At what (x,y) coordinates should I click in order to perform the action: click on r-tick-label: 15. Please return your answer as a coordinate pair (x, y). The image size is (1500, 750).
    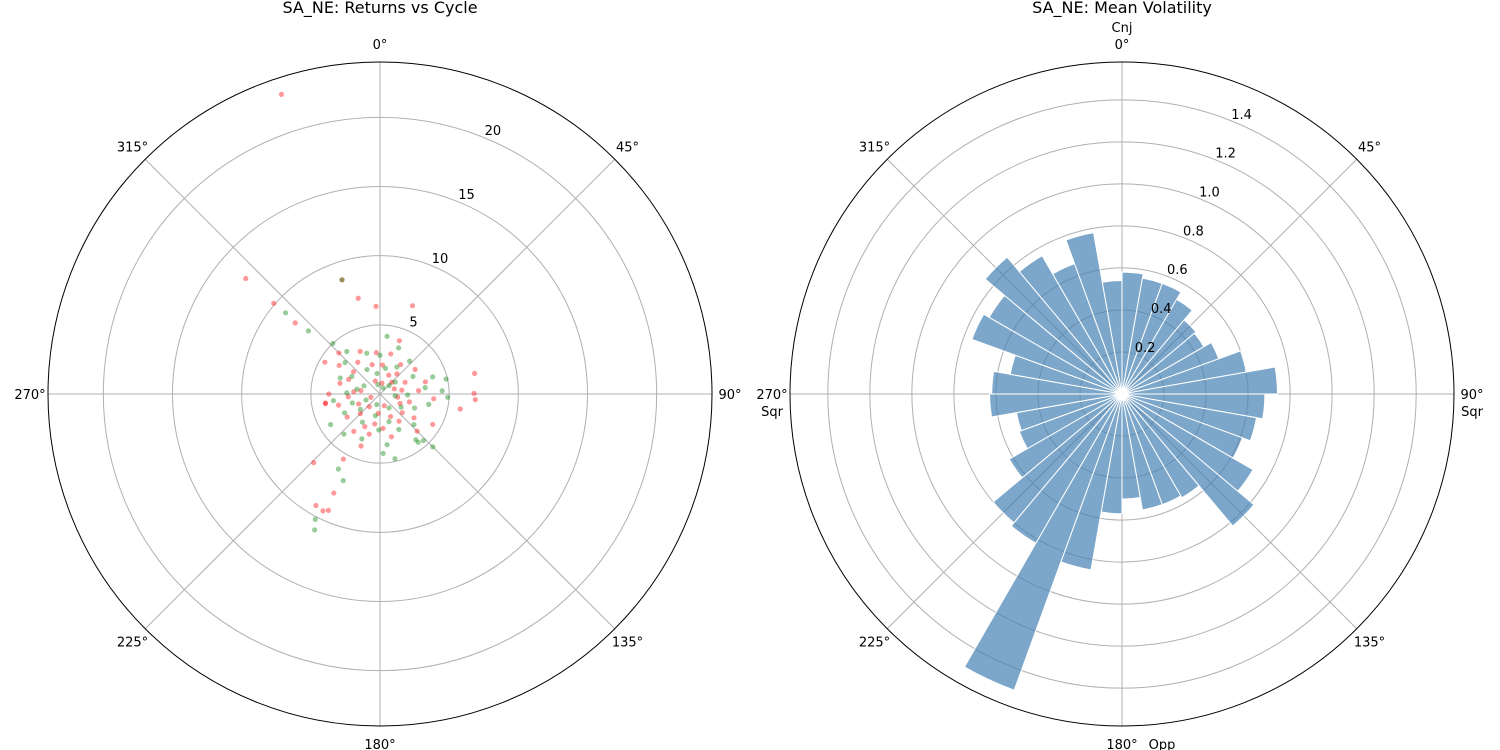
    Looking at the image, I should click on (466, 195).